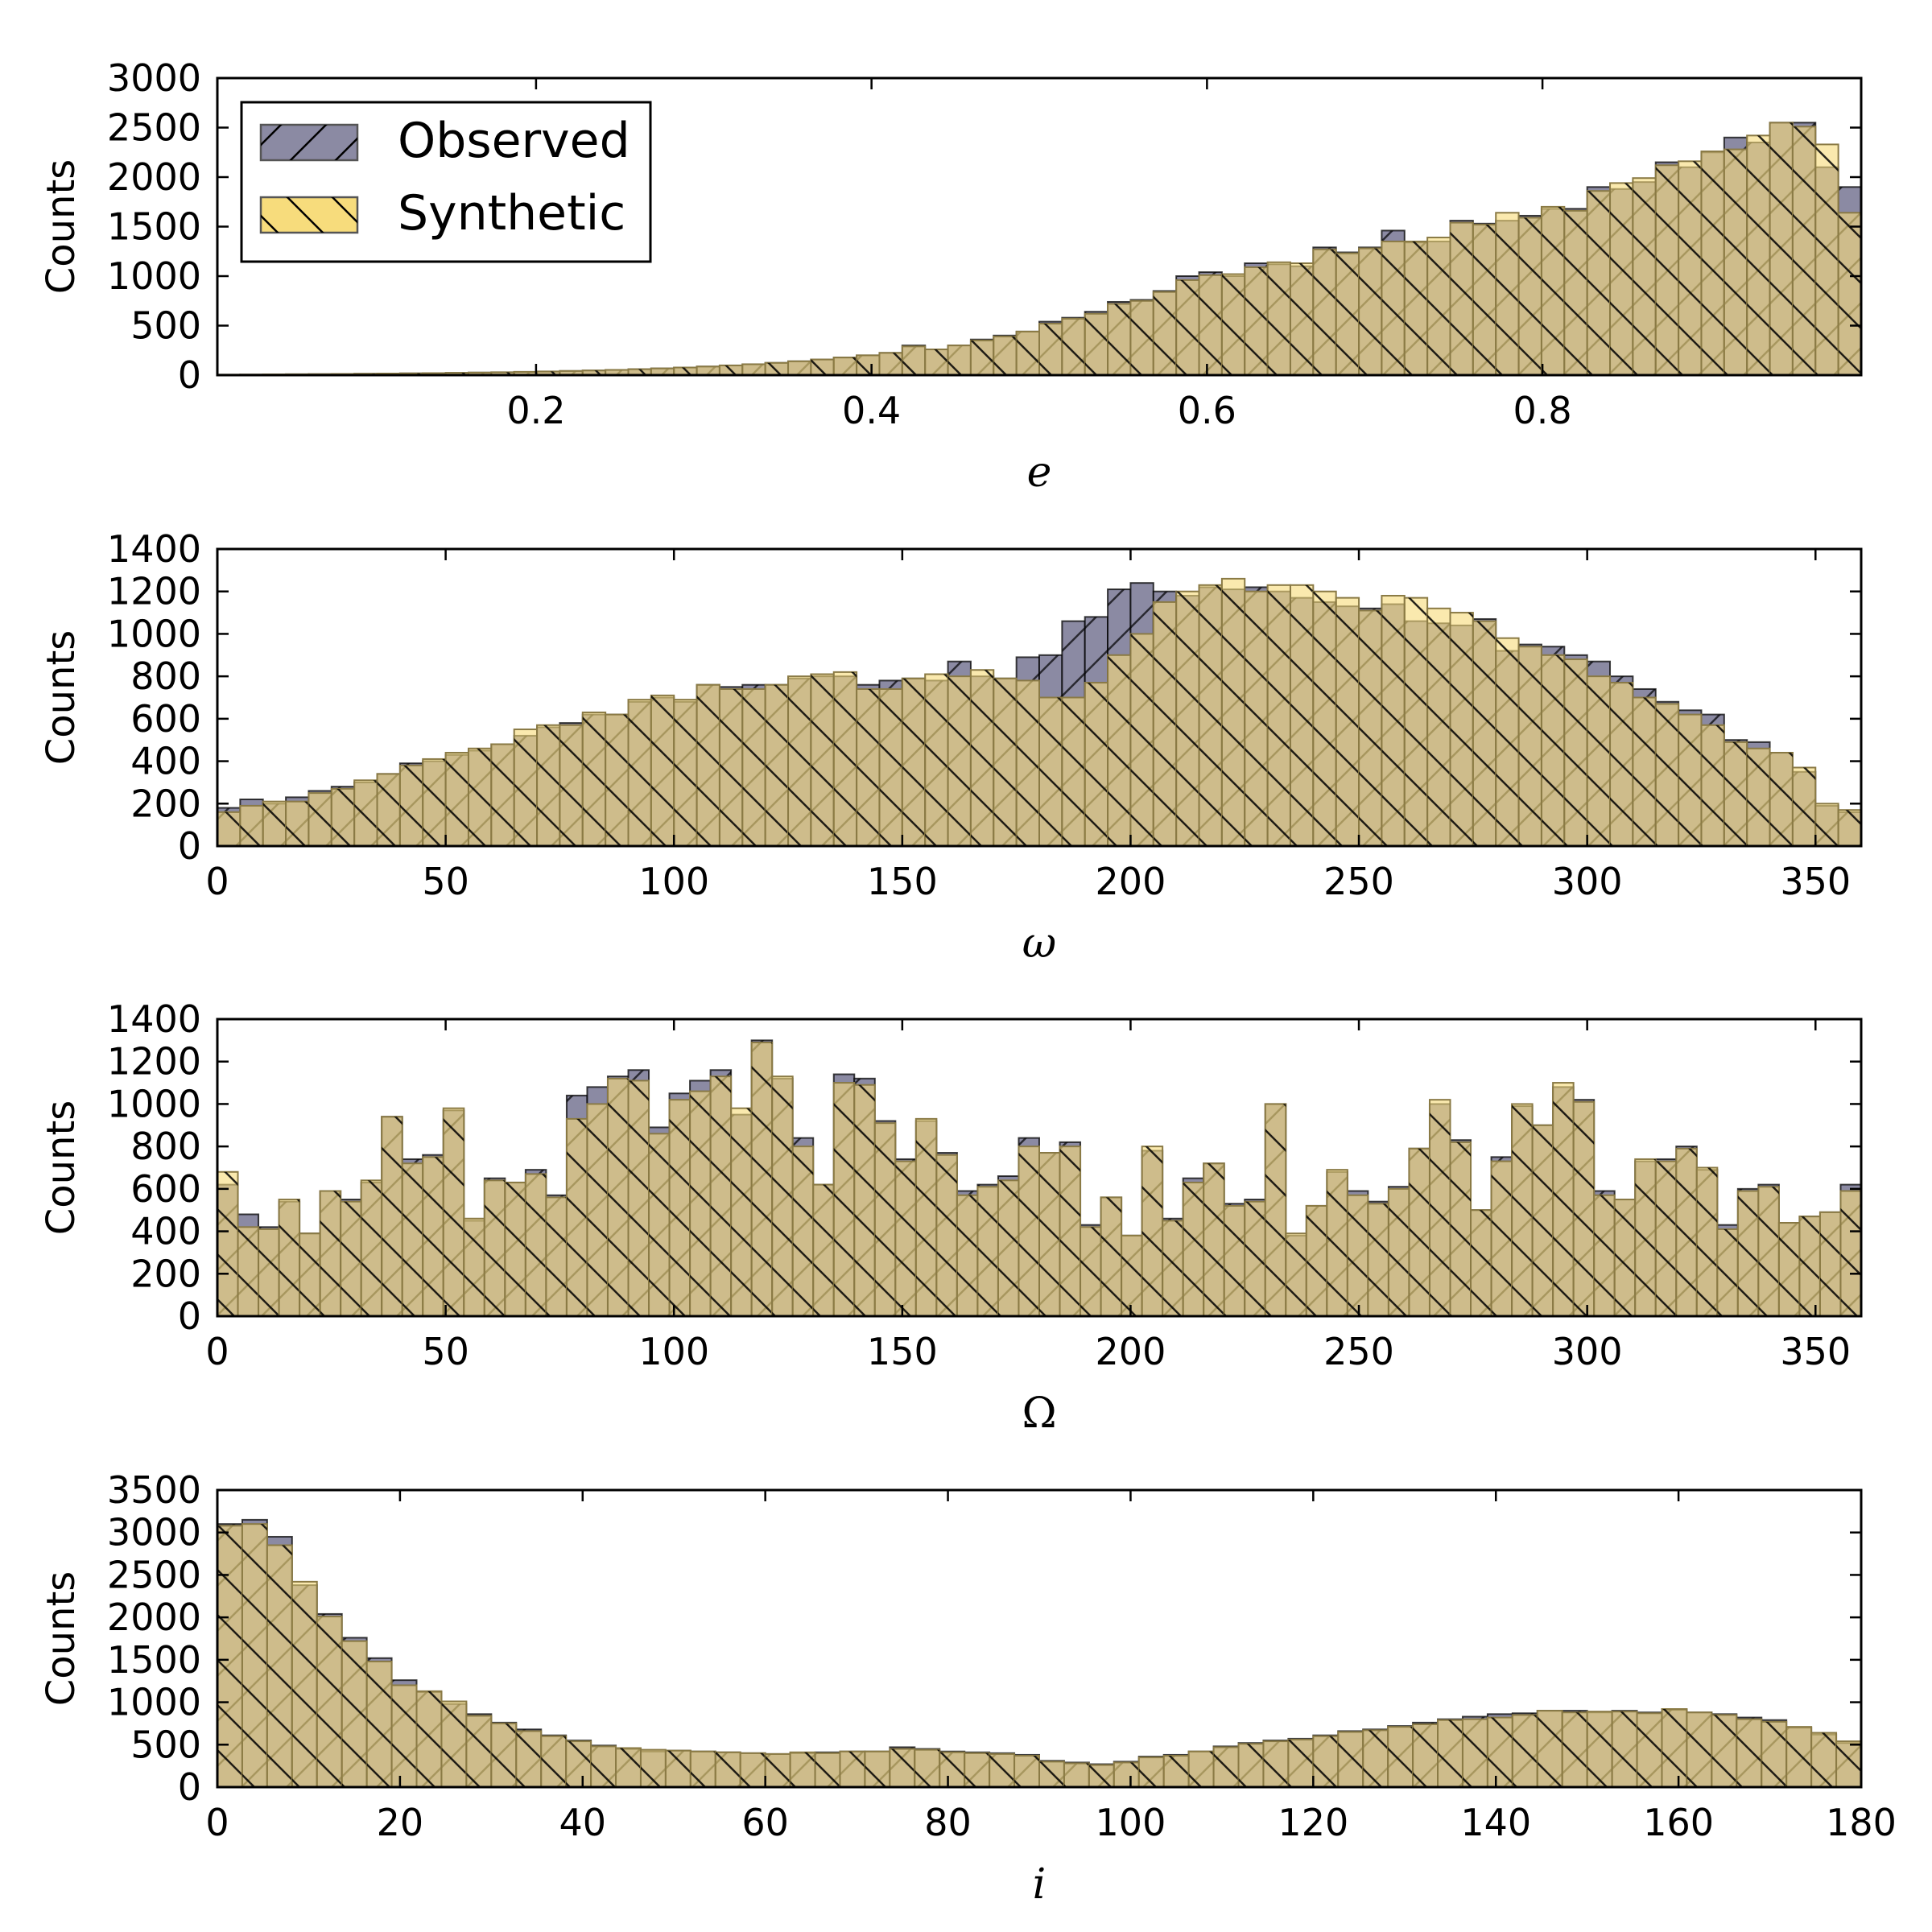 Image resolution: width=1932 pixels, height=1932 pixels. What do you see at coordinates (154, 1574) in the screenshot?
I see `y-tick-label: 2500` at bounding box center [154, 1574].